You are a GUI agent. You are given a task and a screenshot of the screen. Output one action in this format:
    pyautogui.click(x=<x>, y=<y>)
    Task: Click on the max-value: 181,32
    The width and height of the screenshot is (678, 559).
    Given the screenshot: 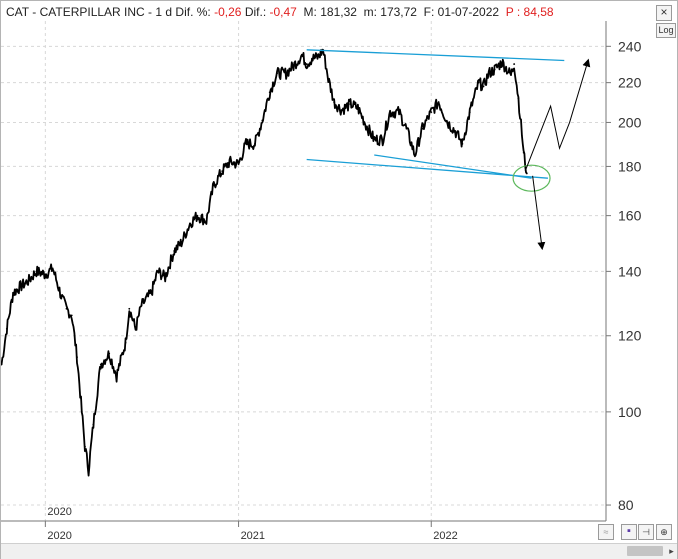 What is the action you would take?
    pyautogui.click(x=338, y=12)
    